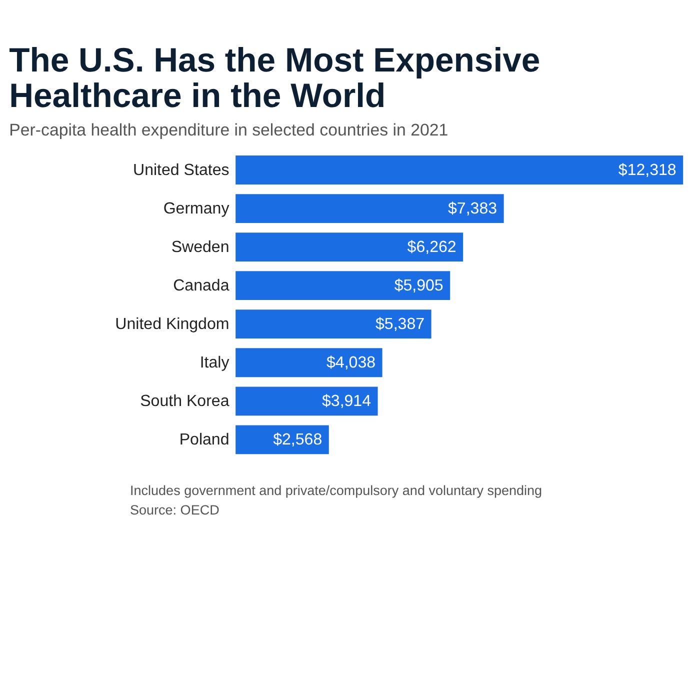  Describe the element at coordinates (419, 285) in the screenshot. I see `data-label: $5,905` at that location.